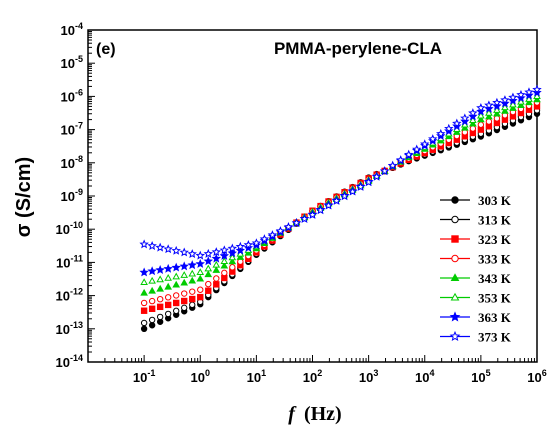 The height and width of the screenshot is (432, 550). Describe the element at coordinates (106, 49) in the screenshot. I see `panel-label: (e)` at that location.